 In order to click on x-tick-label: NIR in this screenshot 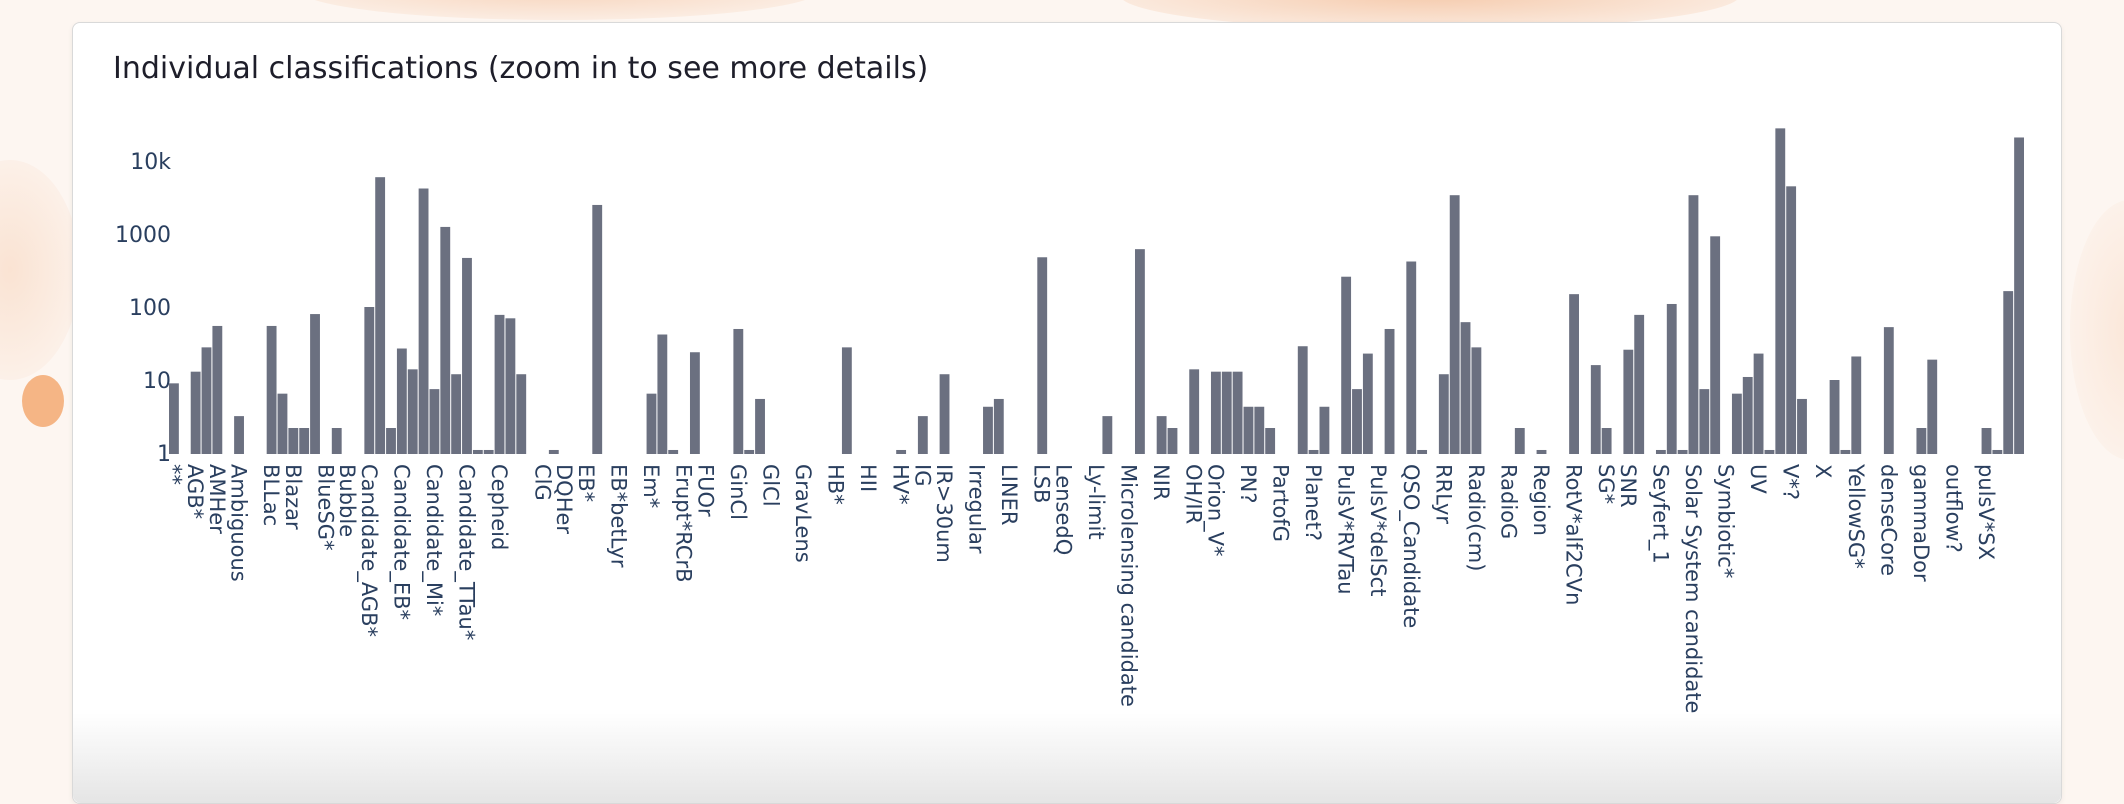, I will do `click(1161, 482)`.